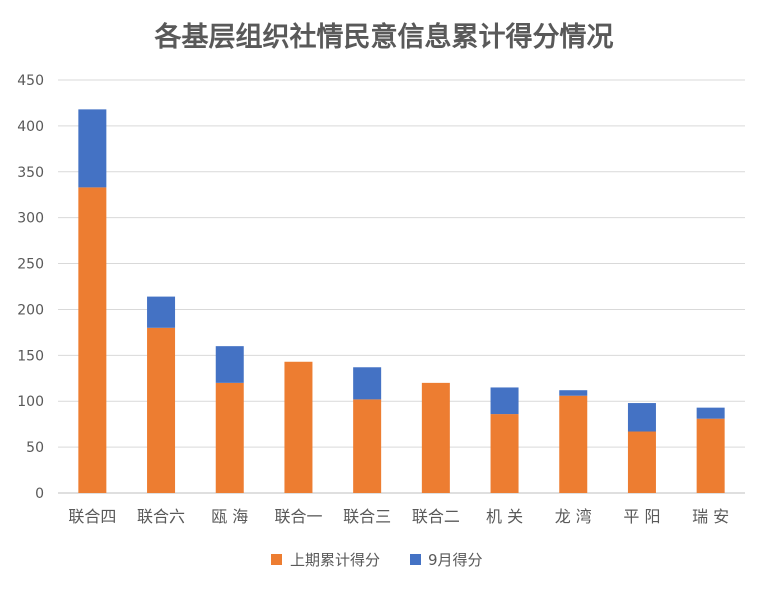 The width and height of the screenshot is (768, 595). Describe the element at coordinates (504, 516) in the screenshot. I see `x-tick-label: 机 关` at that location.